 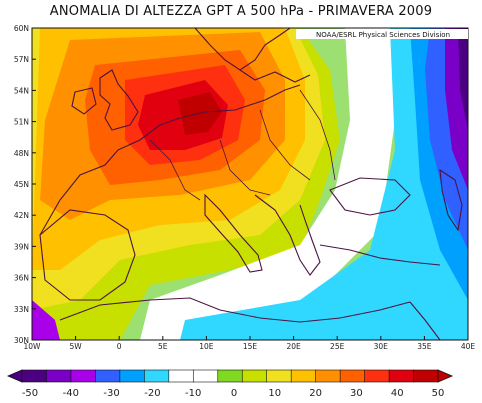 What do you see at coordinates (234, 393) in the screenshot?
I see `colorbar-label: 0` at bounding box center [234, 393].